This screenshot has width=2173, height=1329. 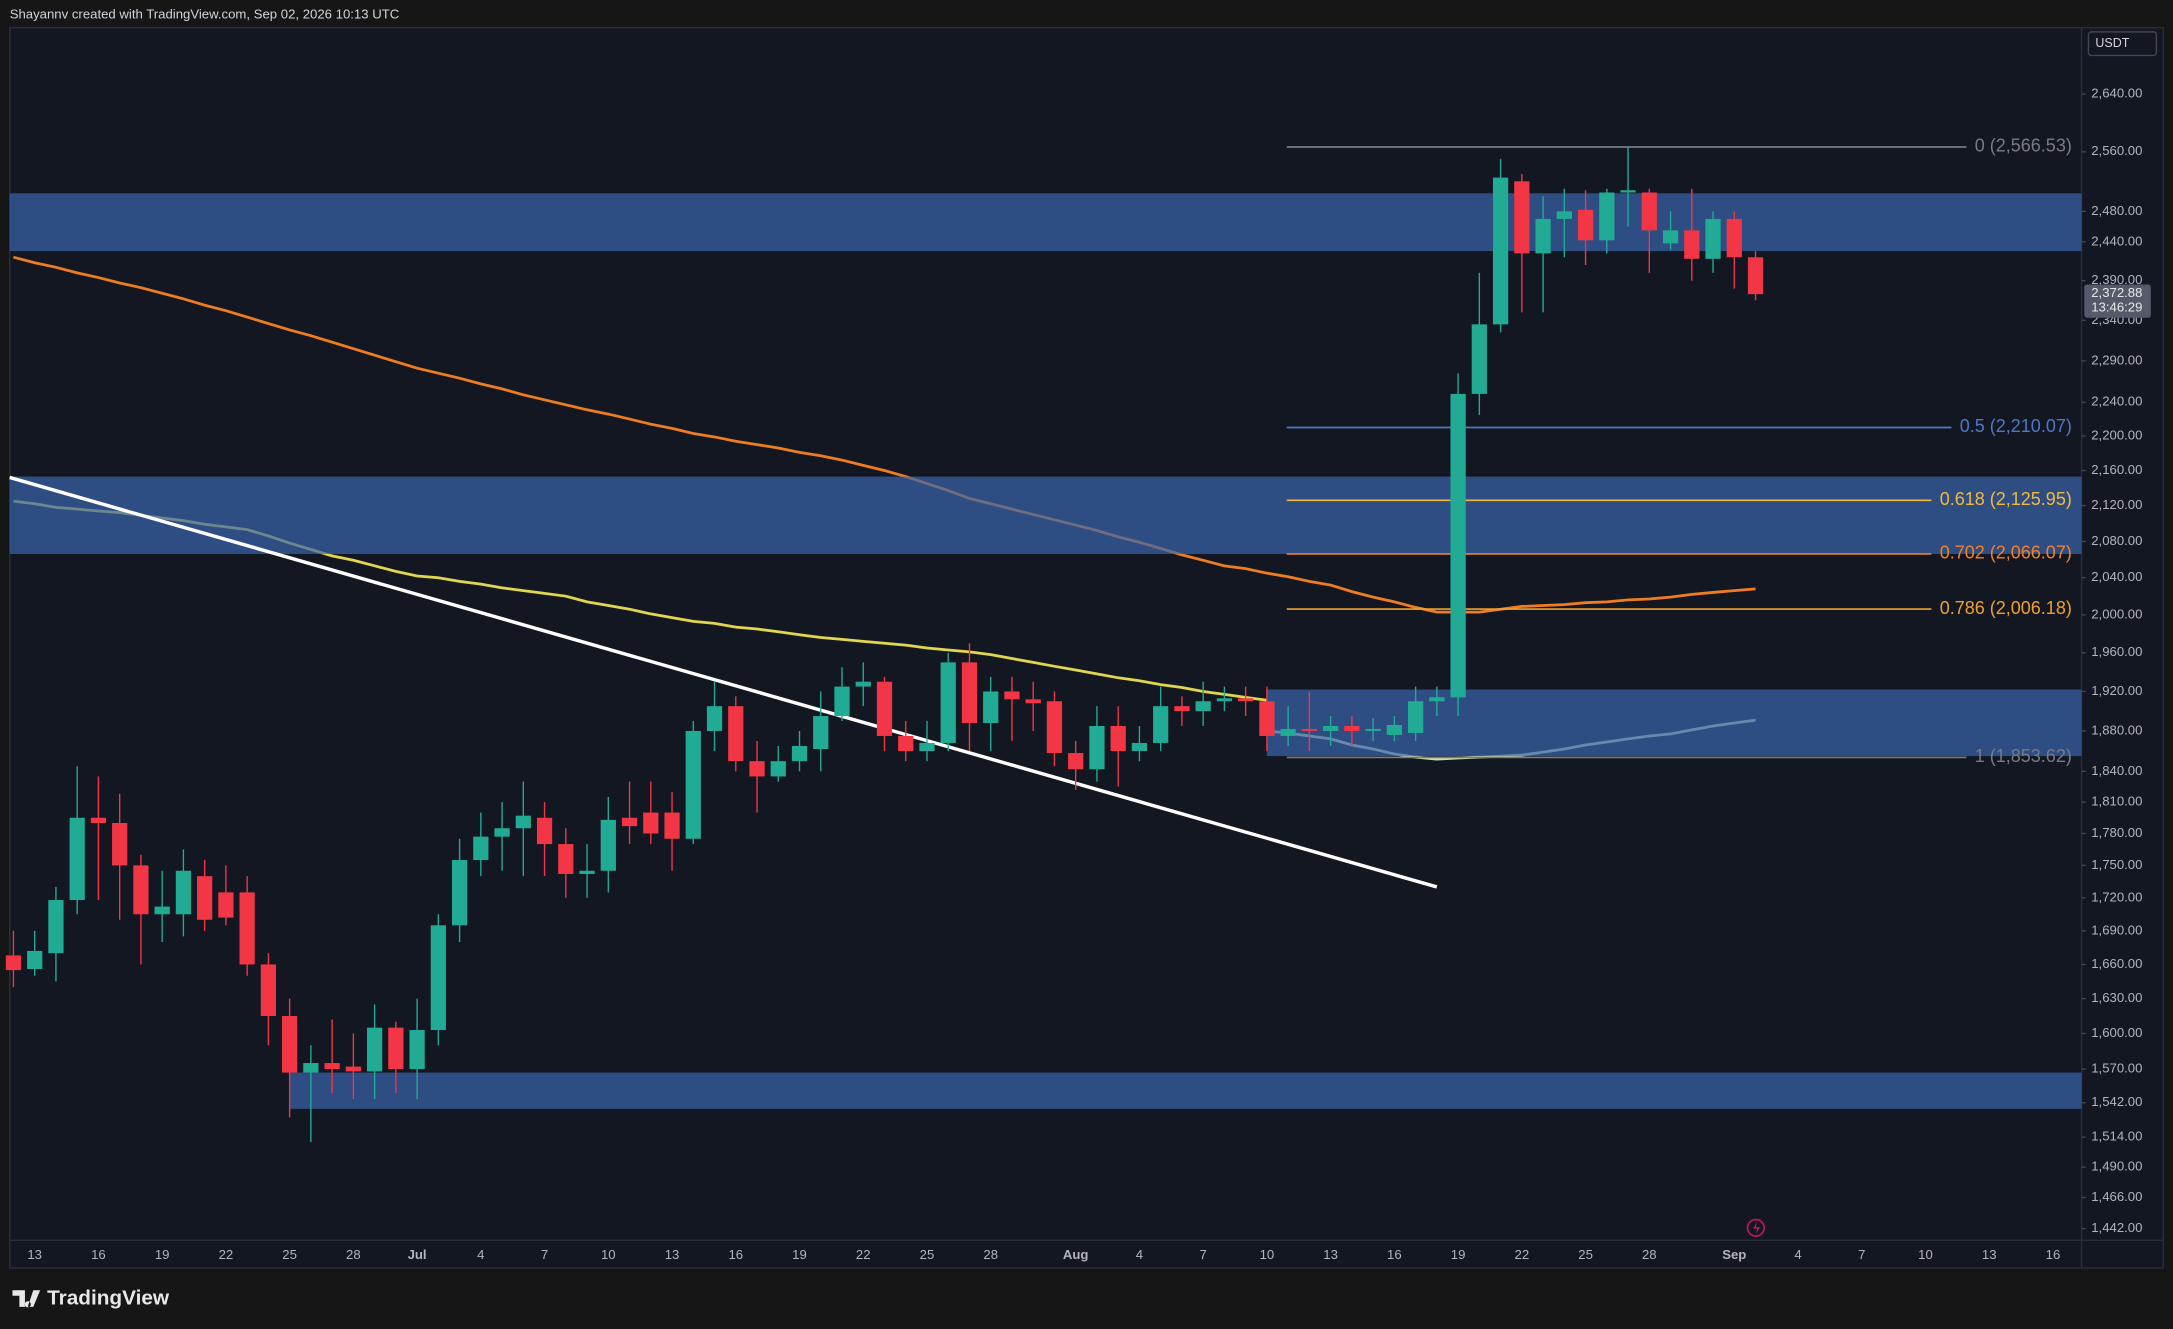 What do you see at coordinates (2122, 44) in the screenshot?
I see `currency-box` at bounding box center [2122, 44].